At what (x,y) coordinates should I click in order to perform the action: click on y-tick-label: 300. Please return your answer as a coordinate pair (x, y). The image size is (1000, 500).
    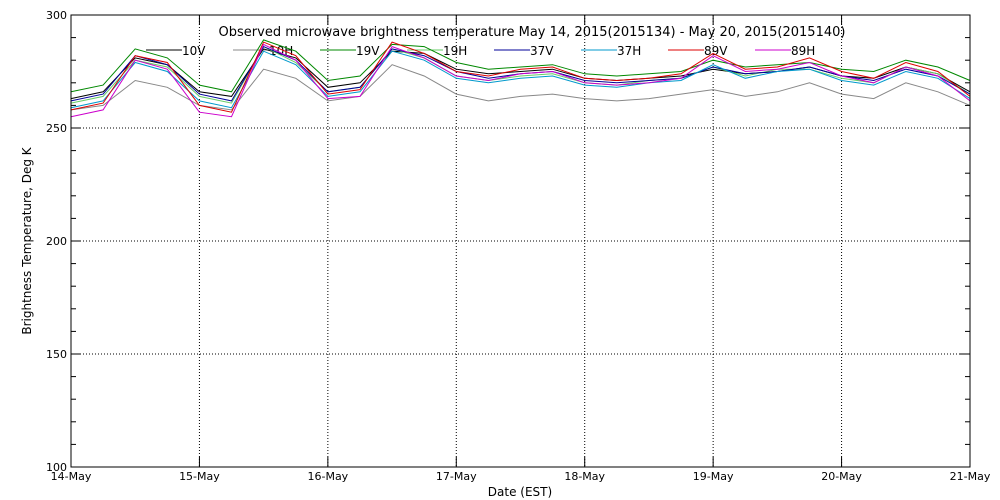
    Looking at the image, I should click on (56, 15).